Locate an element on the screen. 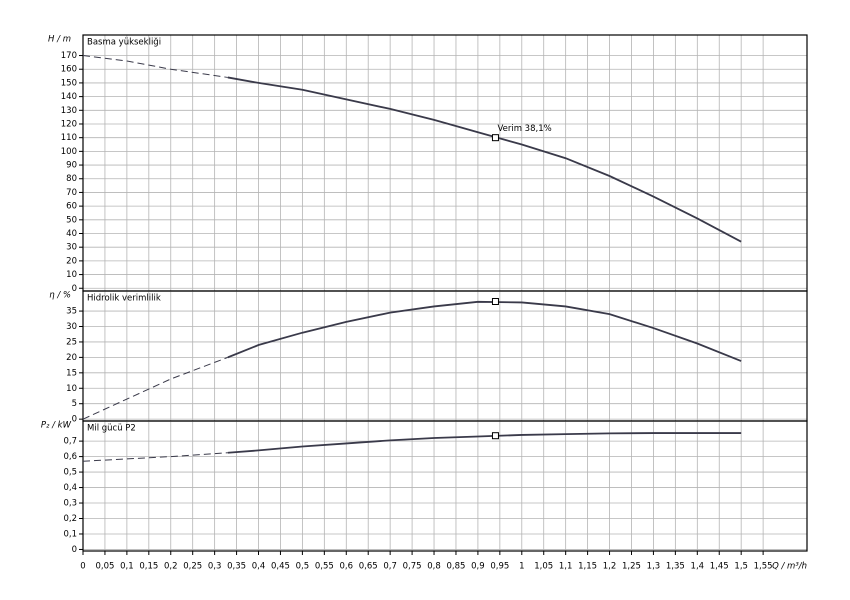  y-tick-label: 0,4 is located at coordinates (70, 488).